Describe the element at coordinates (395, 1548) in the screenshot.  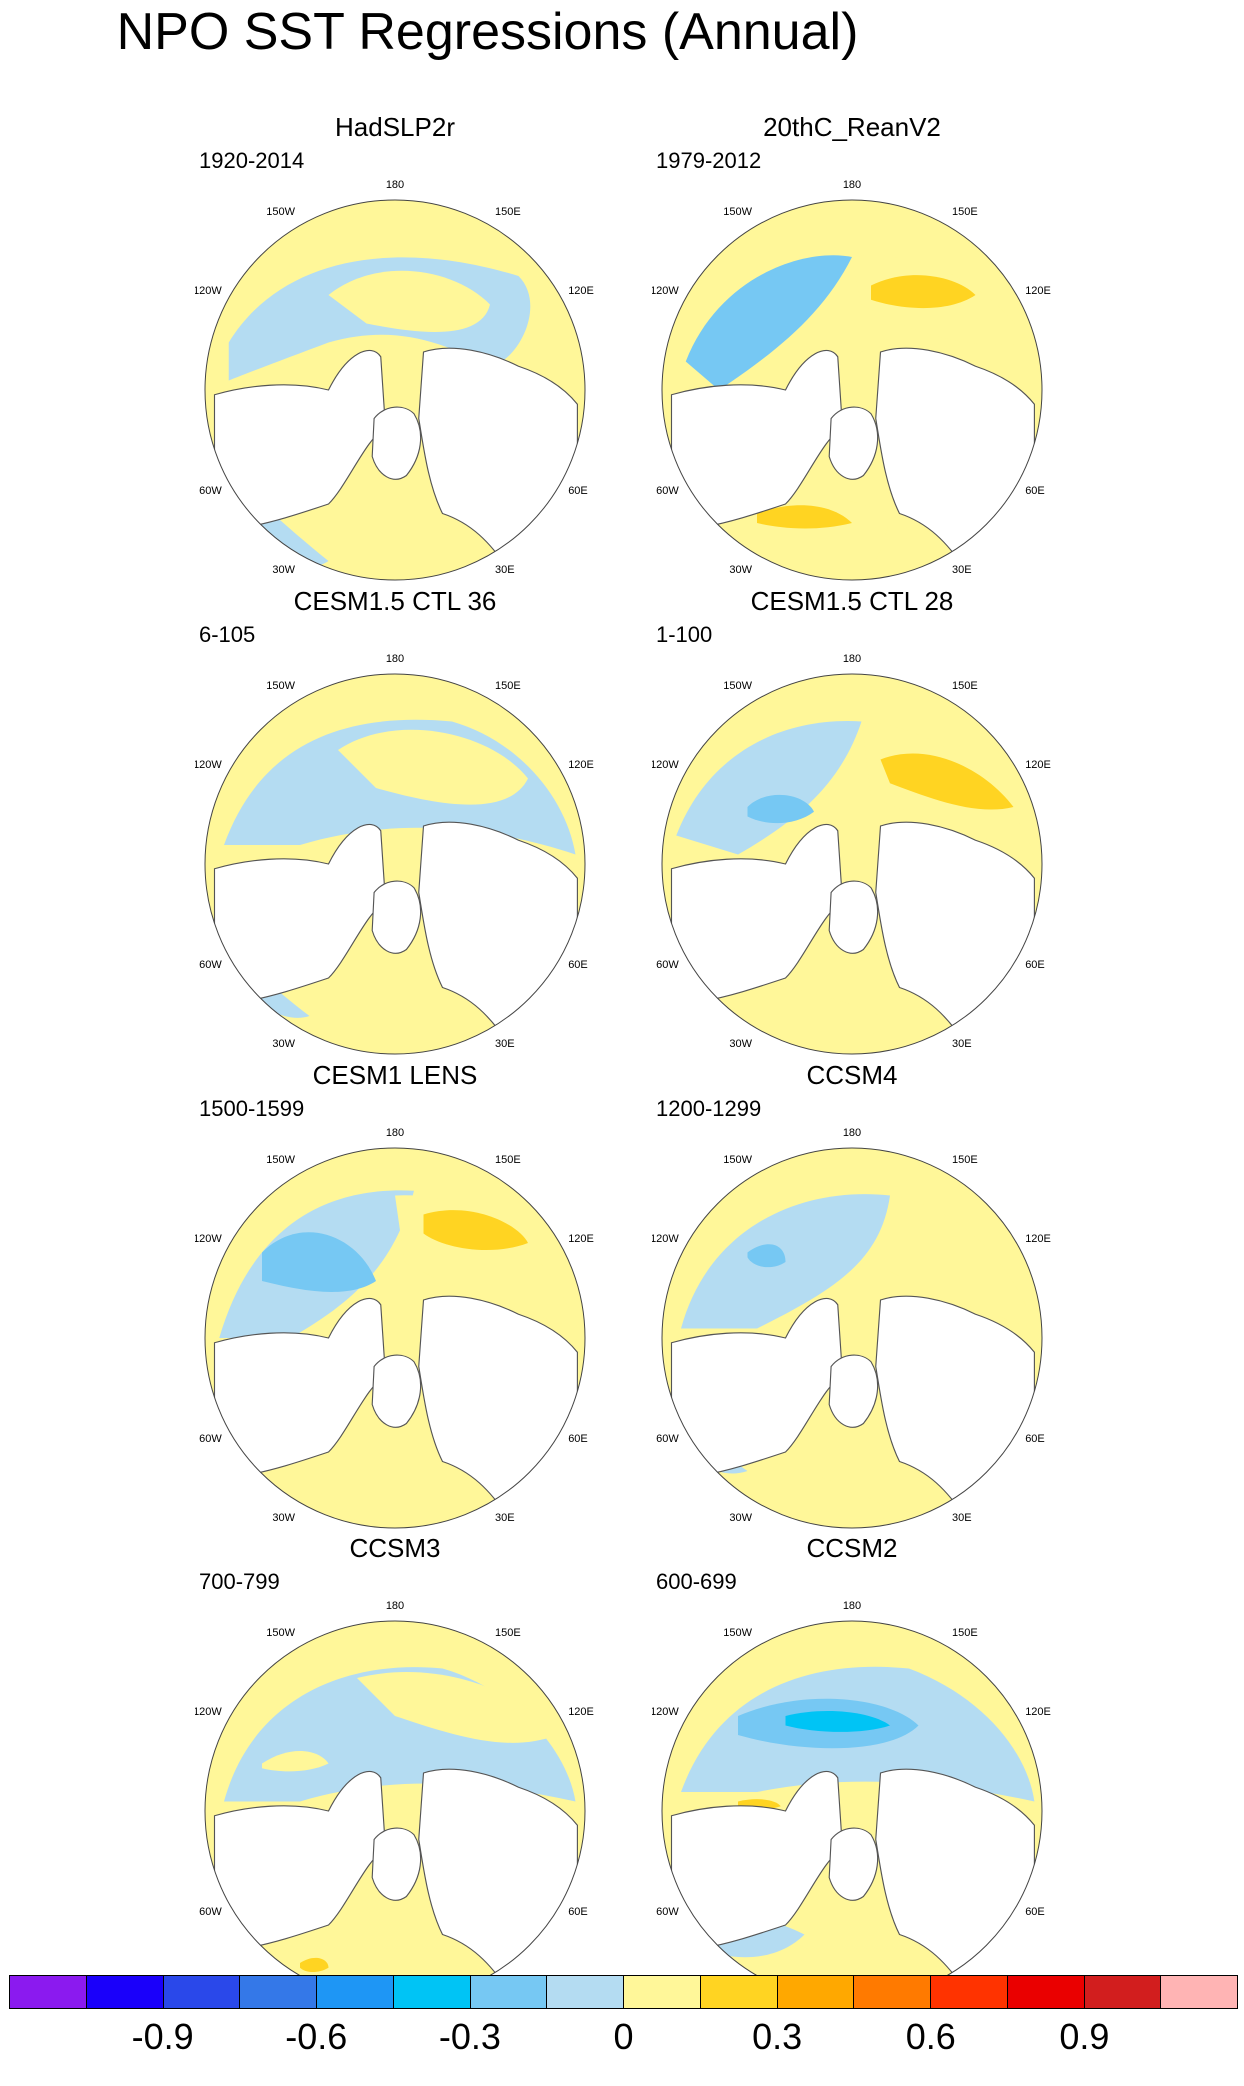
I see `panel-title: CCSM3` at that location.